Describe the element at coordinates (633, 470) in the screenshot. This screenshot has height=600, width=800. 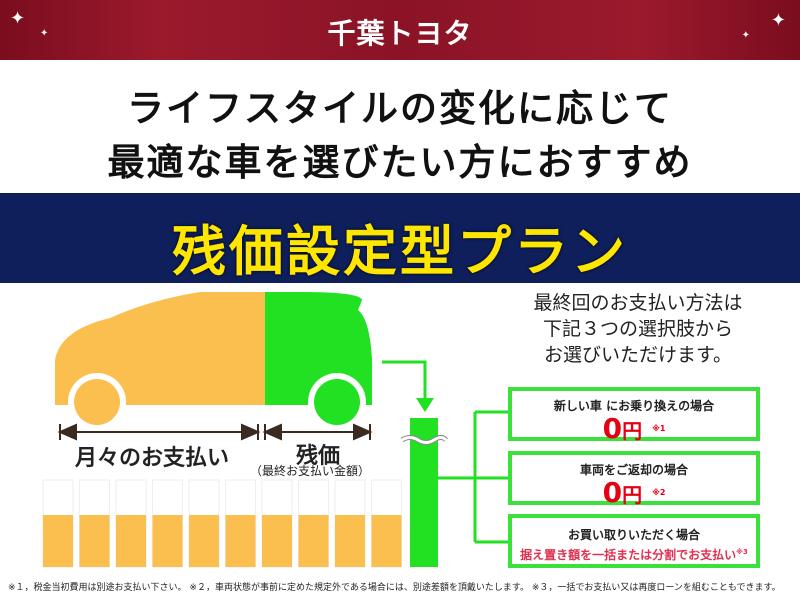
I see `option-title: 車両をご返却の場合` at that location.